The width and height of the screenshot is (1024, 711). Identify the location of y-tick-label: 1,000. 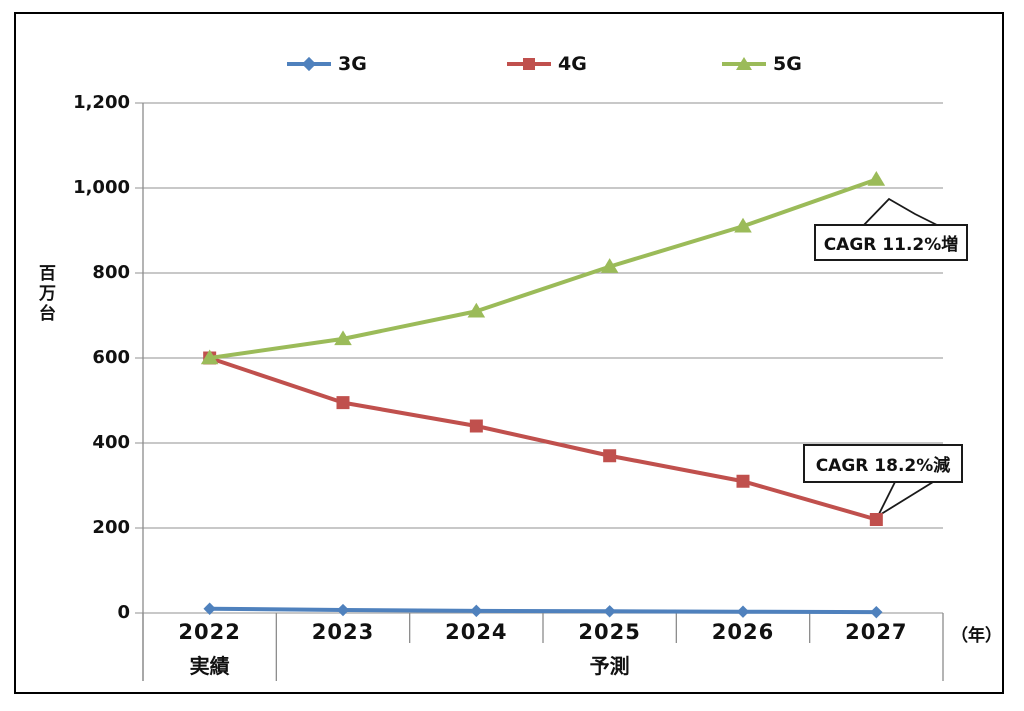
(101, 187).